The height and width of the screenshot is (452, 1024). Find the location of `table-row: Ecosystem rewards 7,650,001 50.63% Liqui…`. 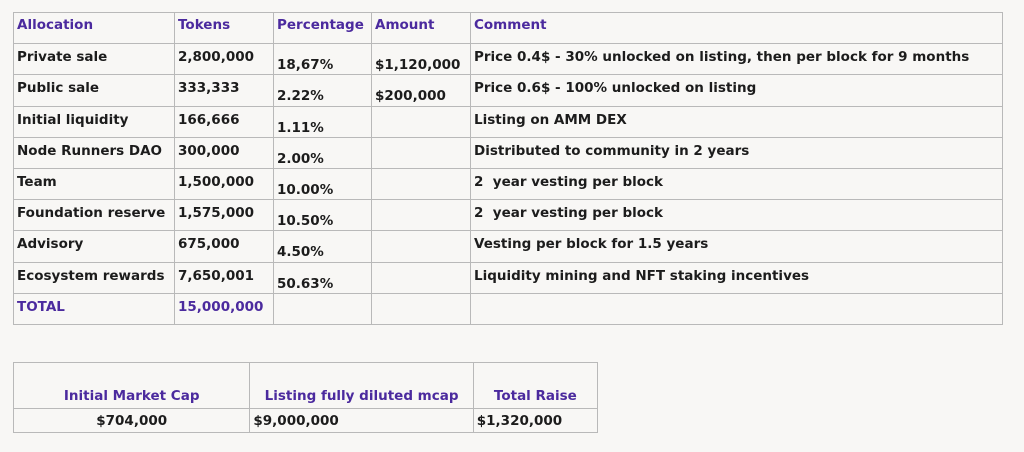

table-row: Ecosystem rewards 7,650,001 50.63% Liqui… is located at coordinates (508, 277).